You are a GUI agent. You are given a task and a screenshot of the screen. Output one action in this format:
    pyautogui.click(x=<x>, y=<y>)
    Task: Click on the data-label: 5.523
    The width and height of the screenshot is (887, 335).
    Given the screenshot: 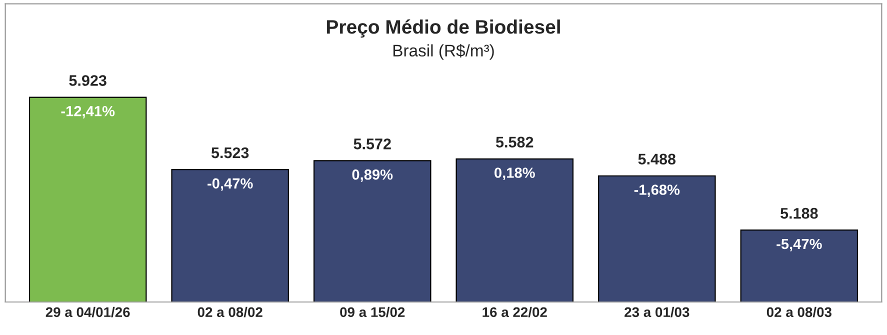 What is the action you would take?
    pyautogui.click(x=230, y=152)
    